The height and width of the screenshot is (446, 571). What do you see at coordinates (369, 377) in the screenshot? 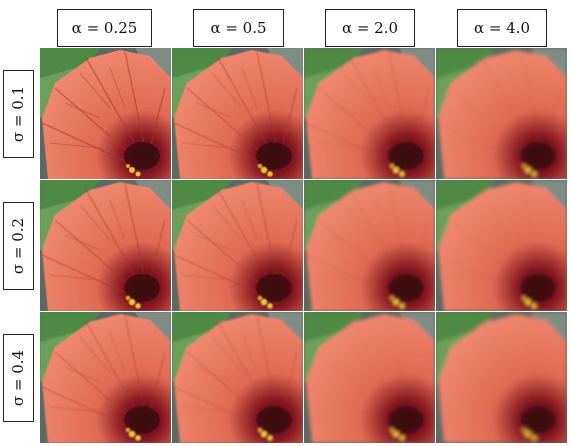
I see `hibiscus-image-r3-c3` at bounding box center [369, 377].